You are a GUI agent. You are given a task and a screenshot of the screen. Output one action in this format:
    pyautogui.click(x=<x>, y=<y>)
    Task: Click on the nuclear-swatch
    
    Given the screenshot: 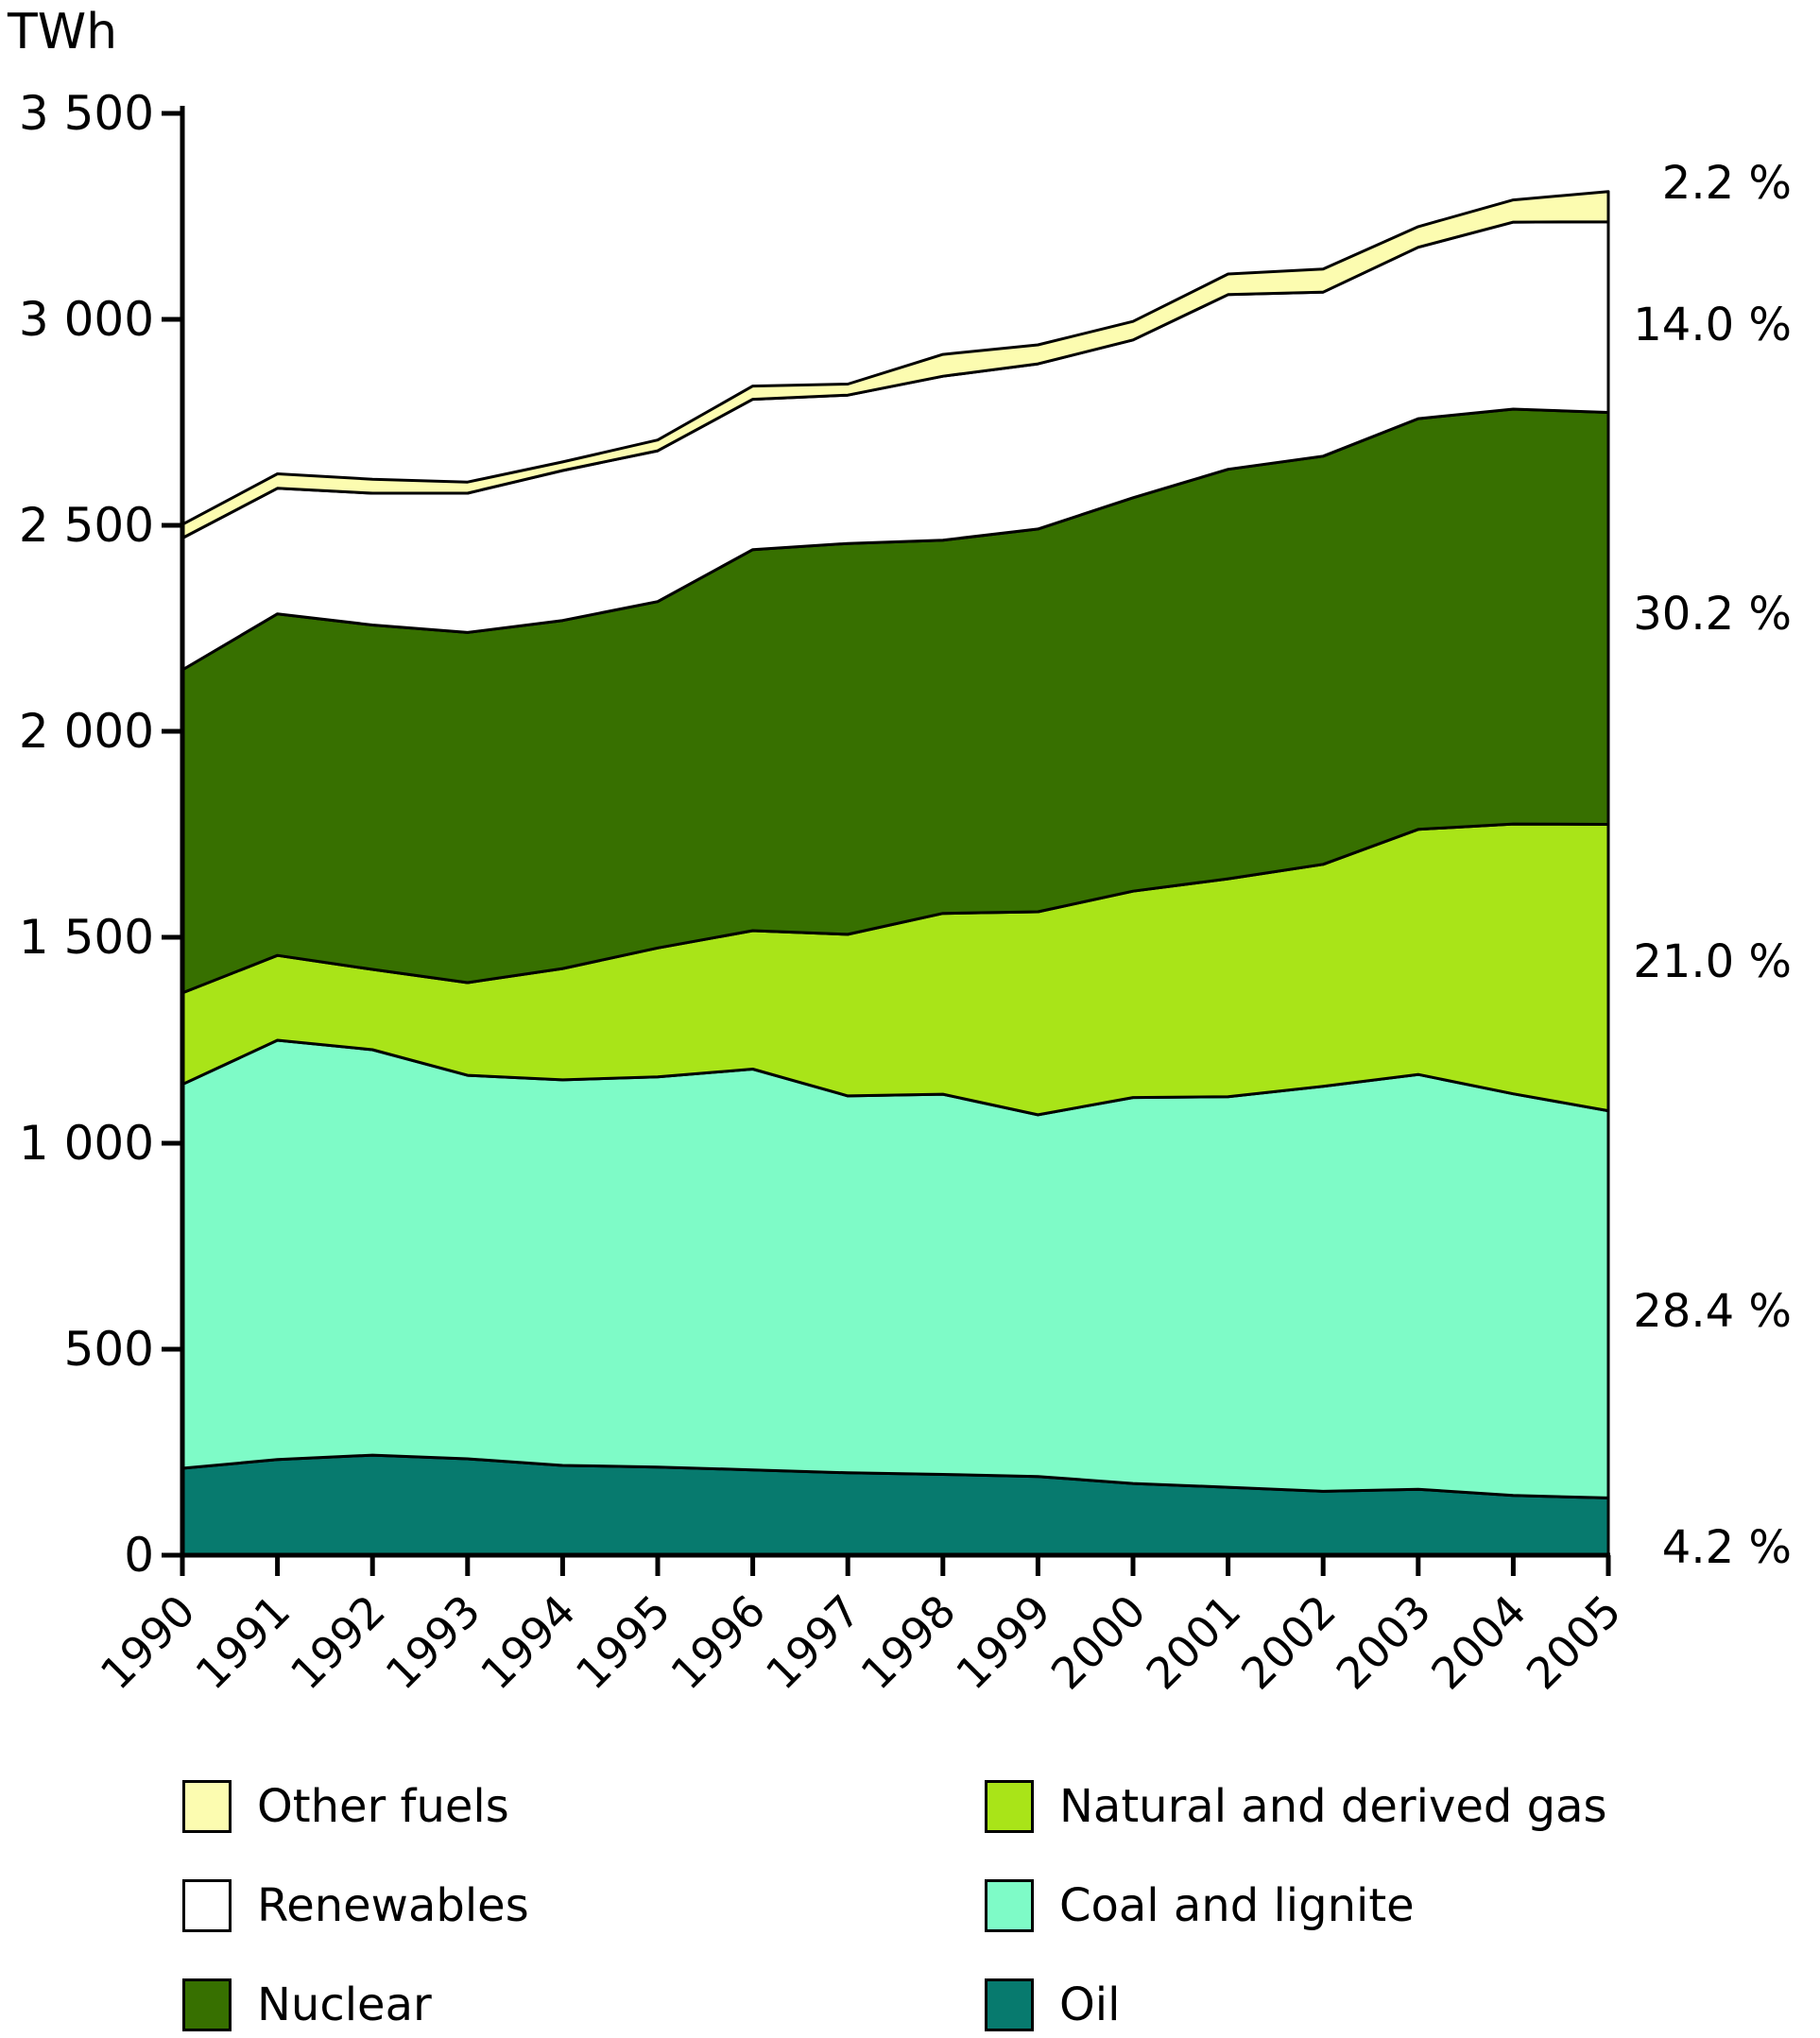 What is the action you would take?
    pyautogui.click(x=207, y=2005)
    